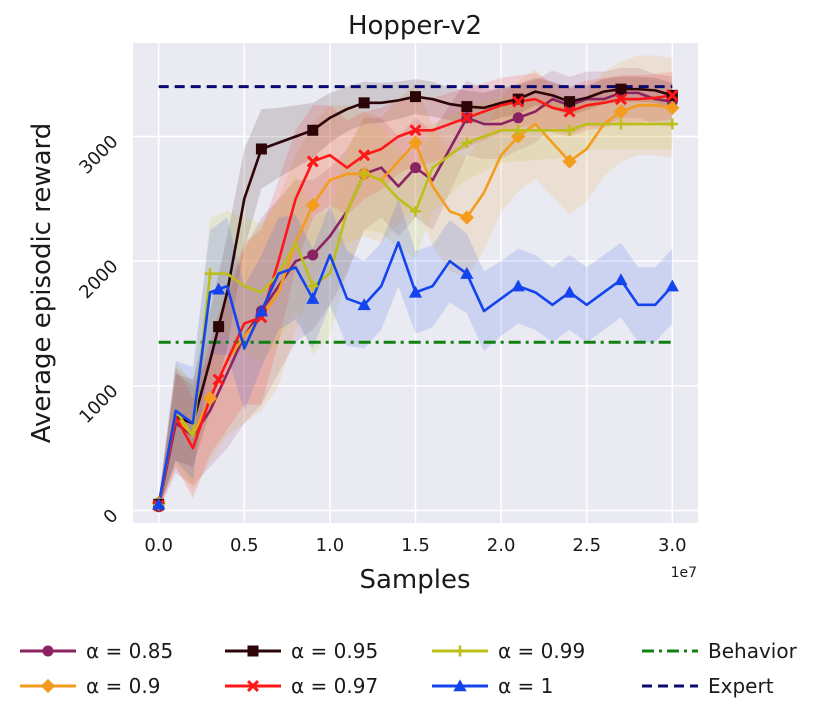  Describe the element at coordinates (414, 580) in the screenshot. I see `x-axis-label: Samples` at that location.